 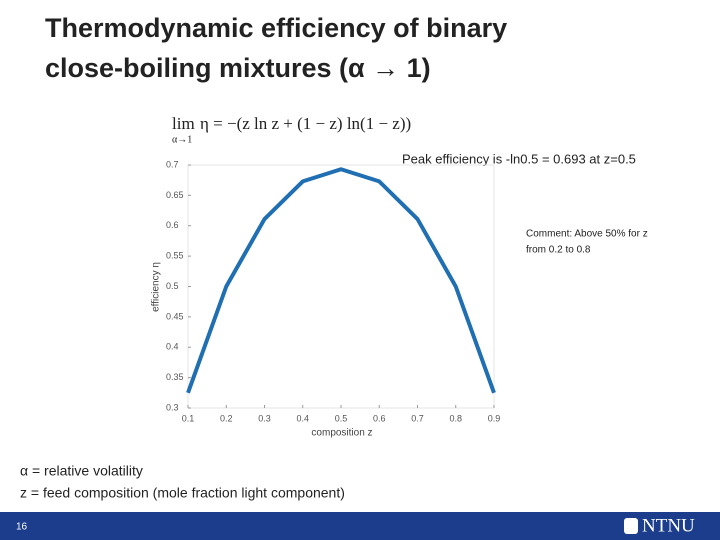 I want to click on x-tick-label: 0.3, so click(x=264, y=418).